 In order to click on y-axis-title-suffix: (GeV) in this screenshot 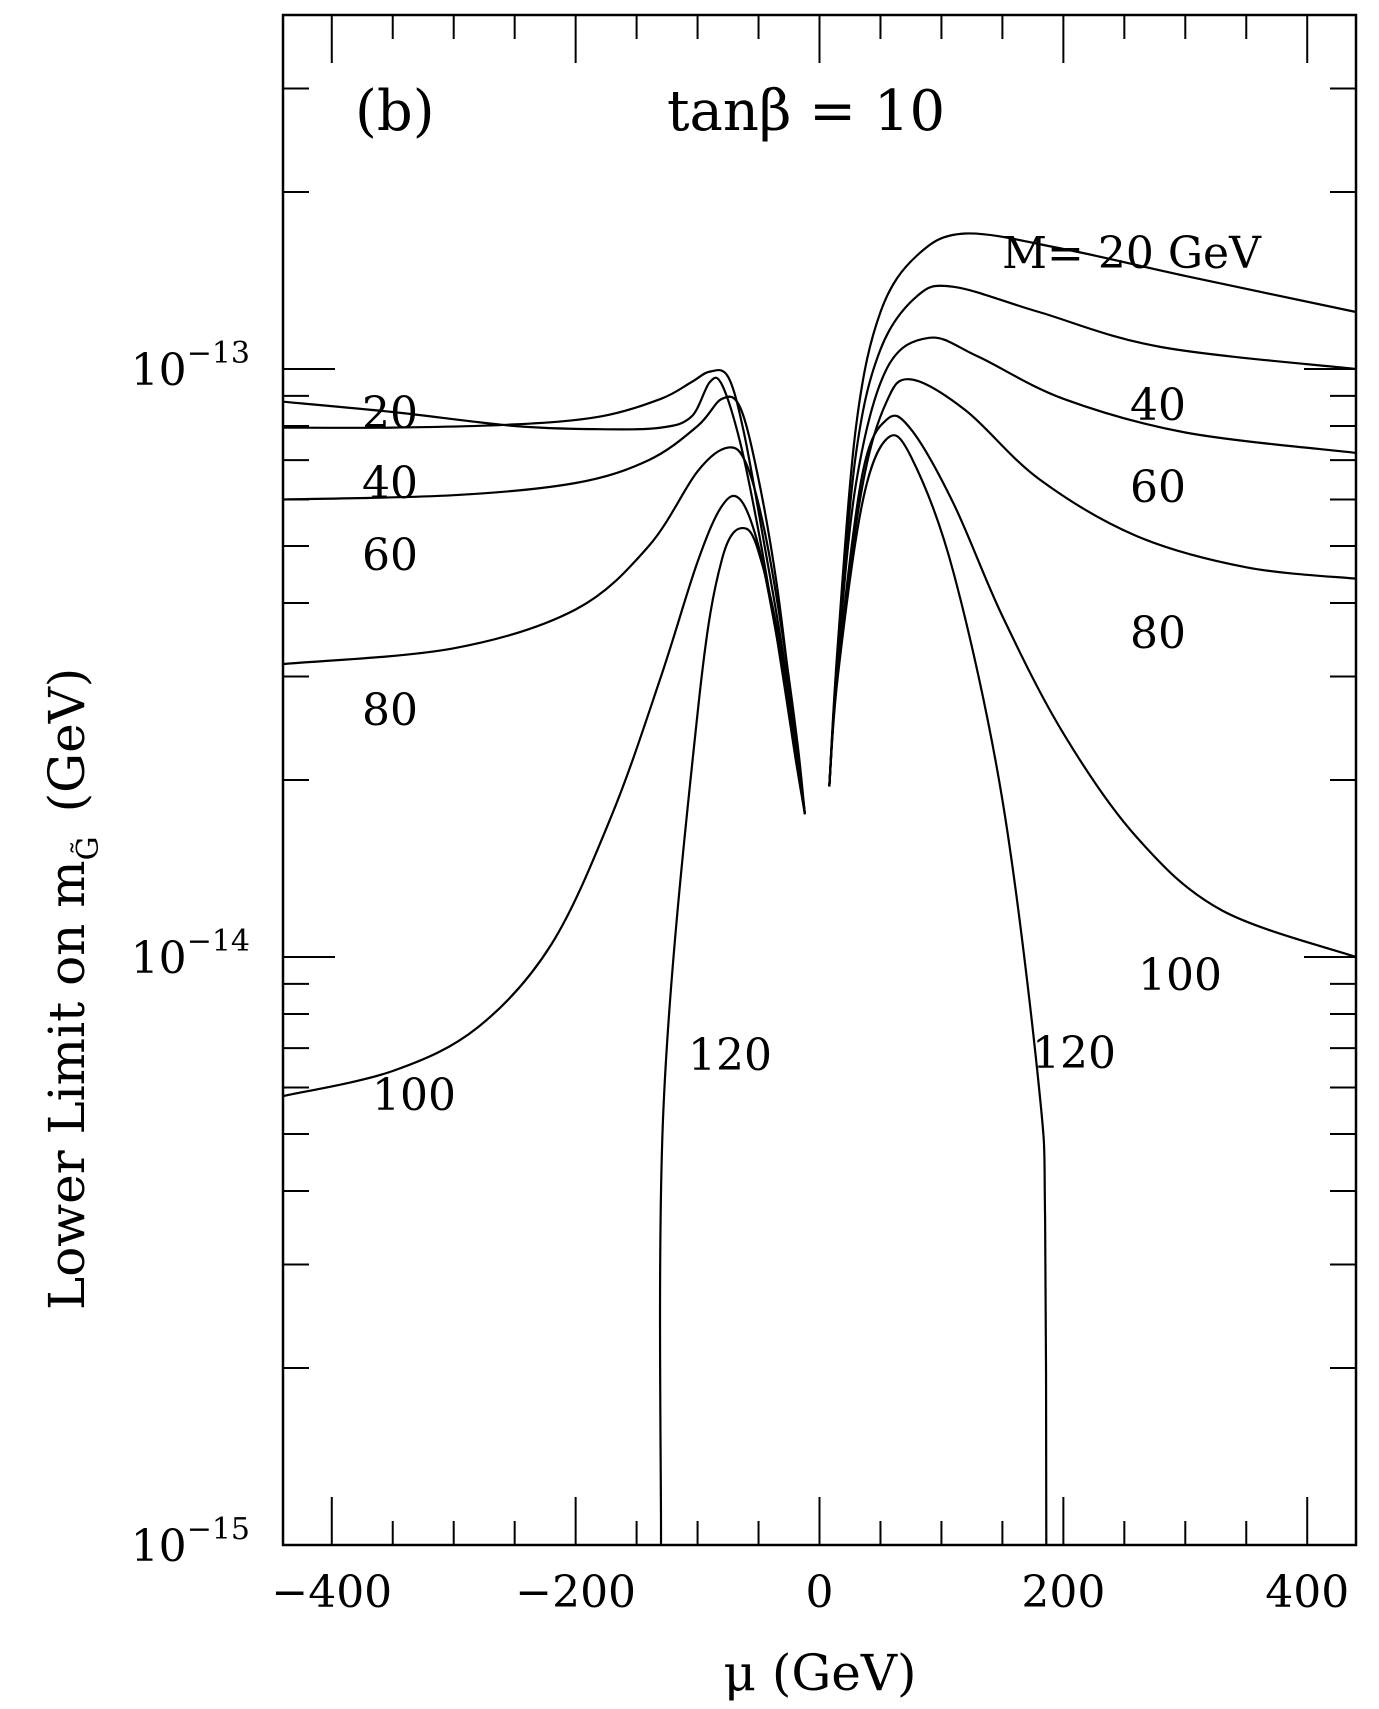, I will do `click(67, 740)`.